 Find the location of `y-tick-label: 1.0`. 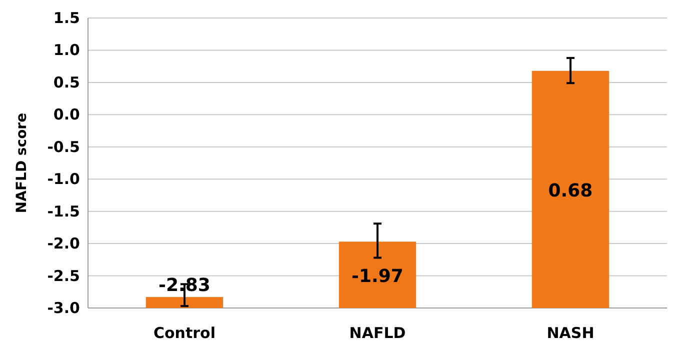

y-tick-label: 1.0 is located at coordinates (66, 50).